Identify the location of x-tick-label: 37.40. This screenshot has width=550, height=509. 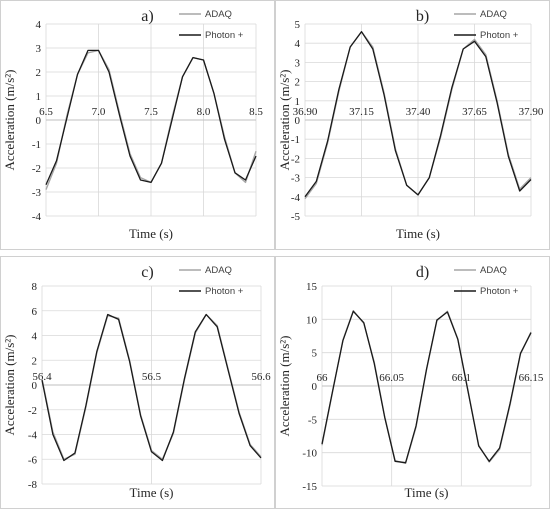
(418, 112).